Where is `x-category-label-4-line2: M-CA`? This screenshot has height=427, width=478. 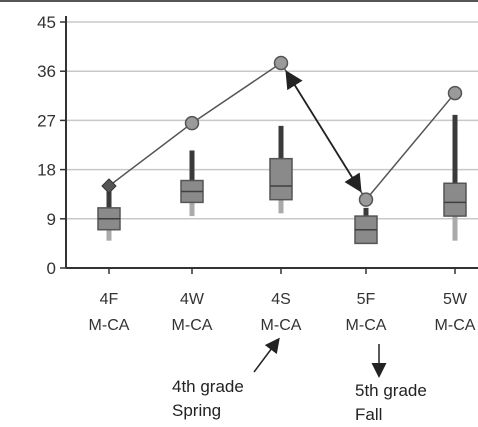
x-category-label-4-line2: M-CA is located at coordinates (455, 325).